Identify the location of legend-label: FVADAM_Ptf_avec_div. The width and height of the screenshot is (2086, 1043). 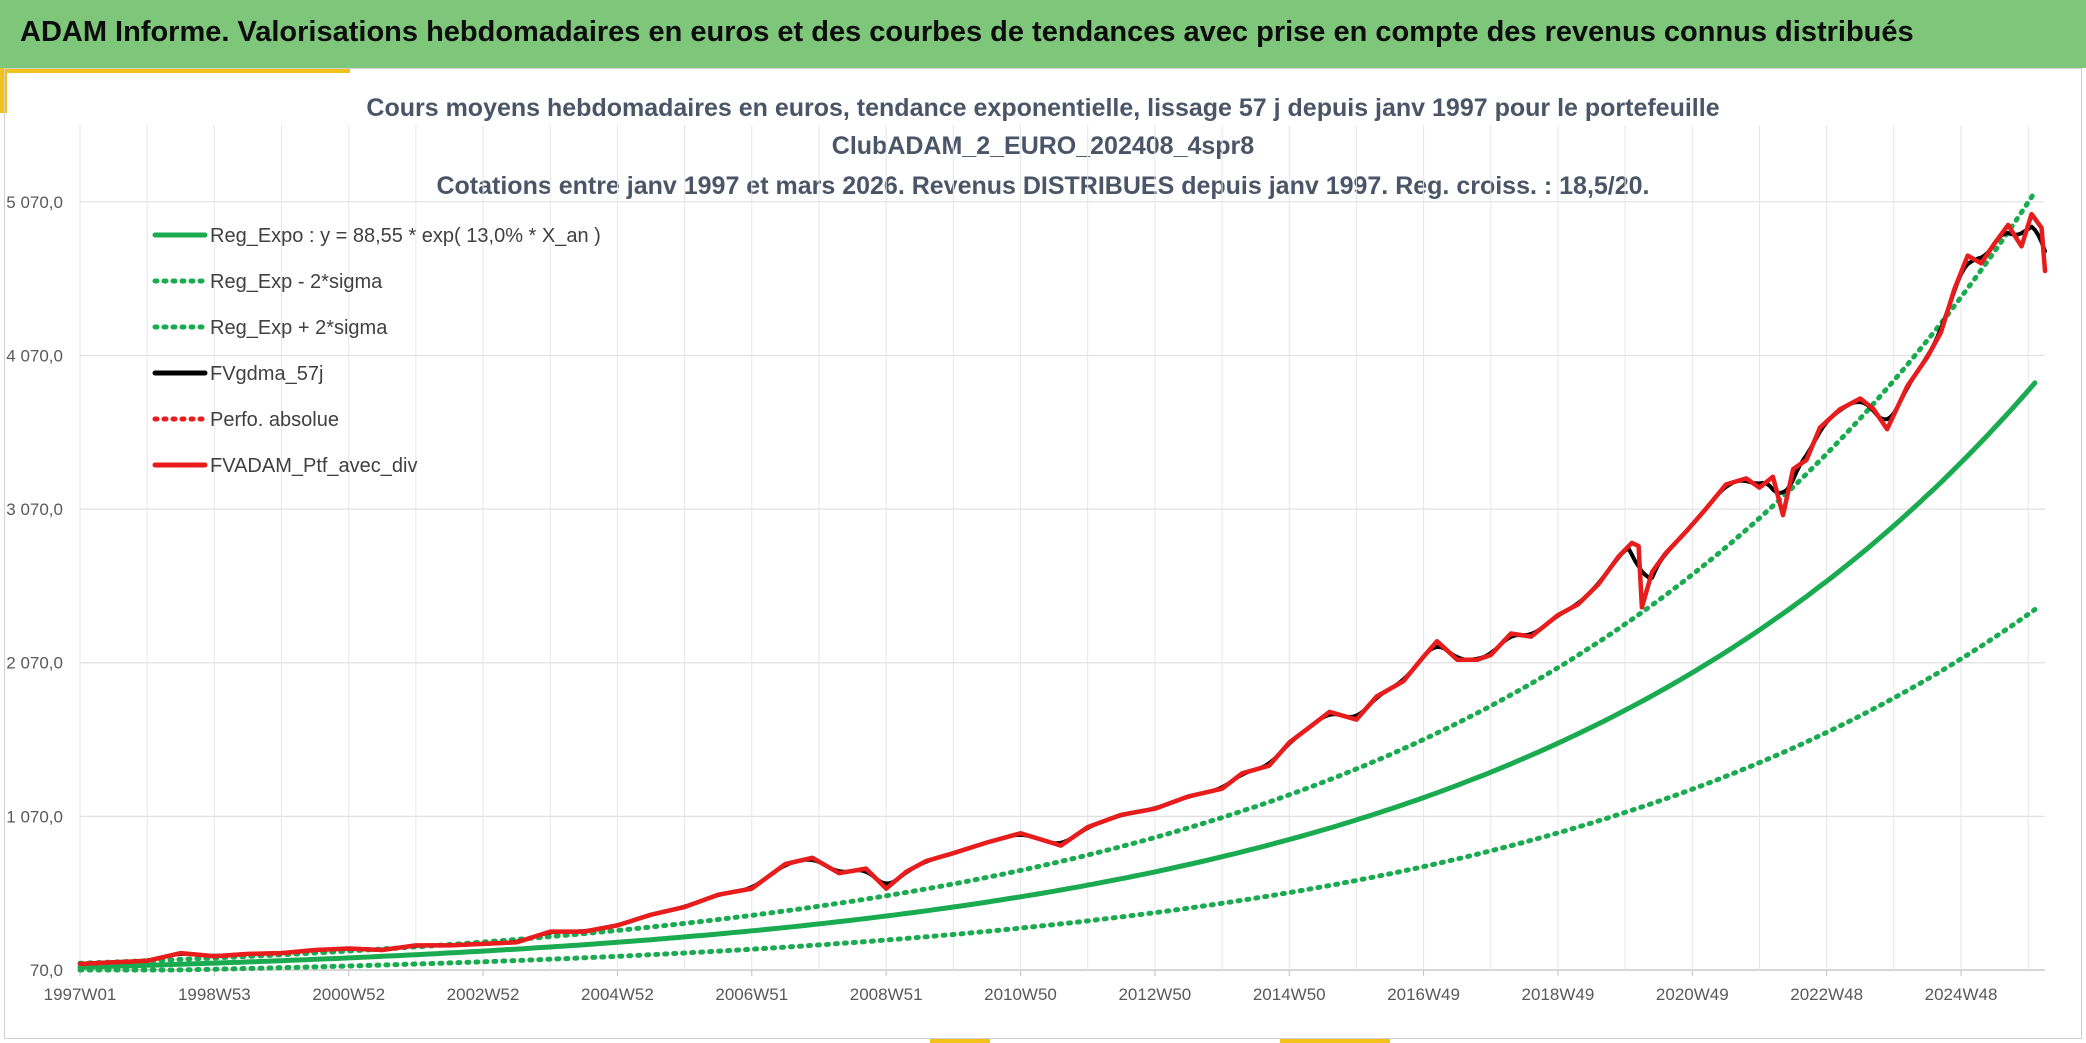
(314, 466).